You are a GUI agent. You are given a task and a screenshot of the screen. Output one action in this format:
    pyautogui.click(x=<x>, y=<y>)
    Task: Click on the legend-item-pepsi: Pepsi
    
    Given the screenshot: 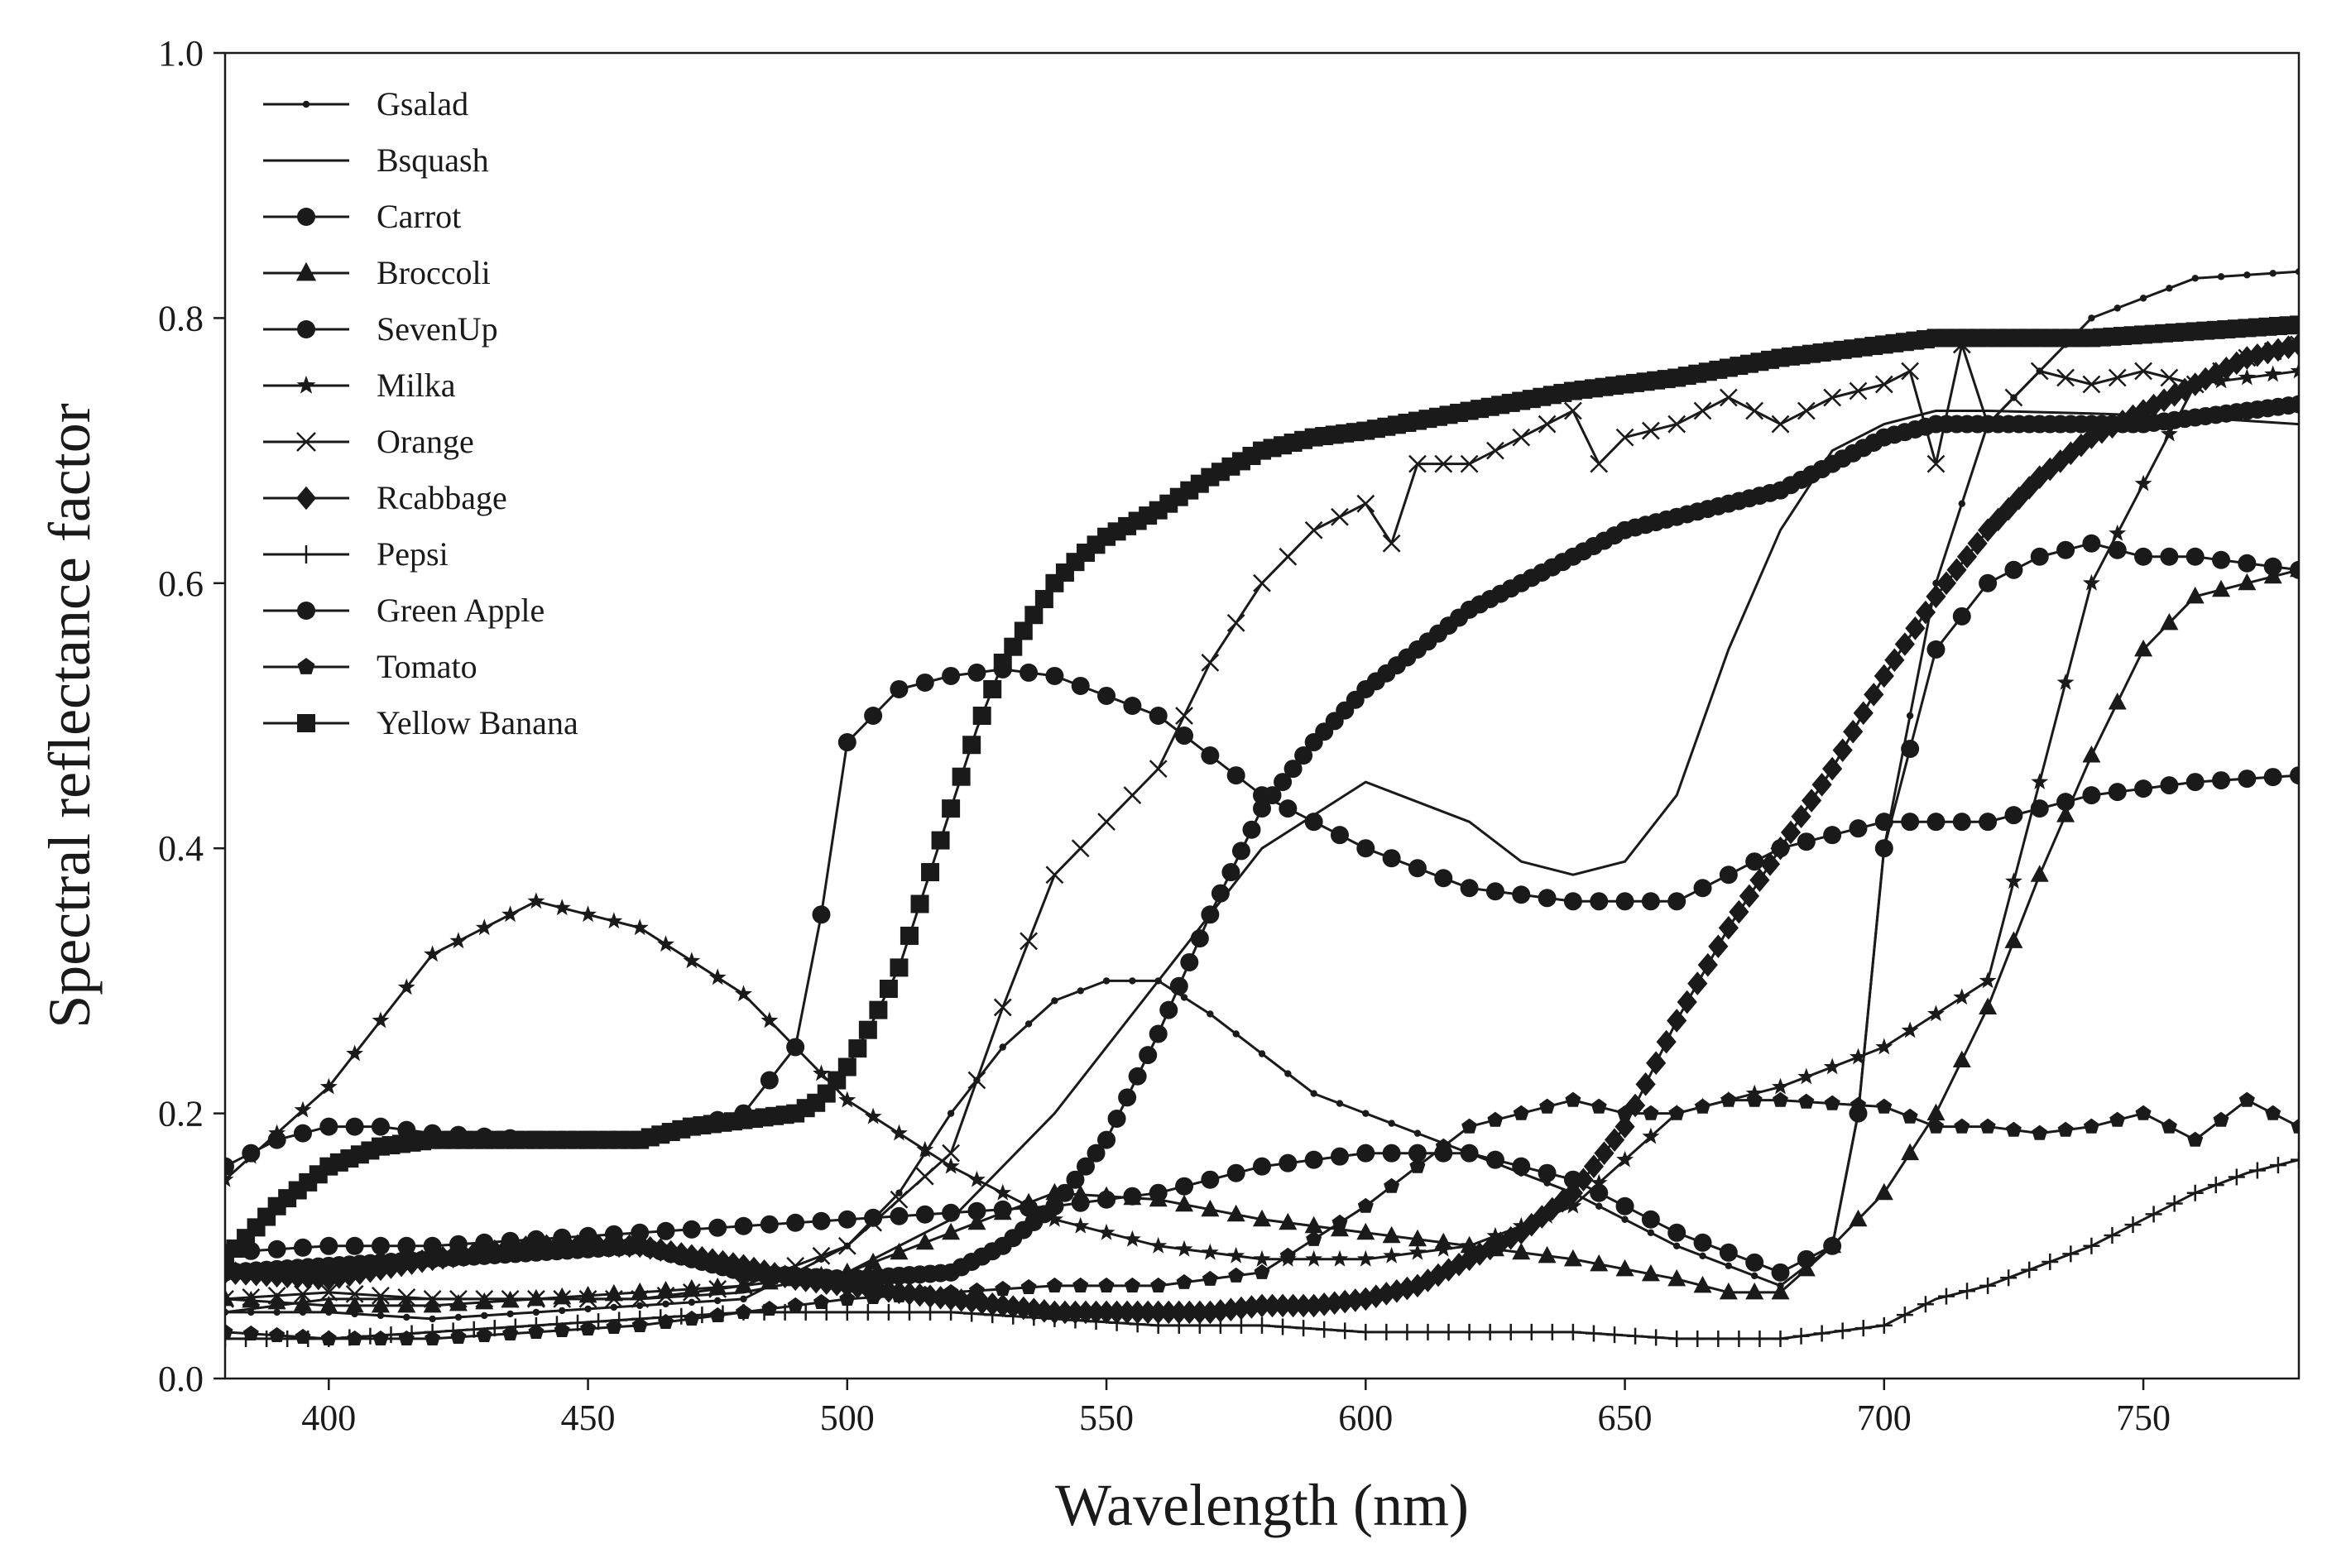 What is the action you would take?
    pyautogui.click(x=356, y=554)
    